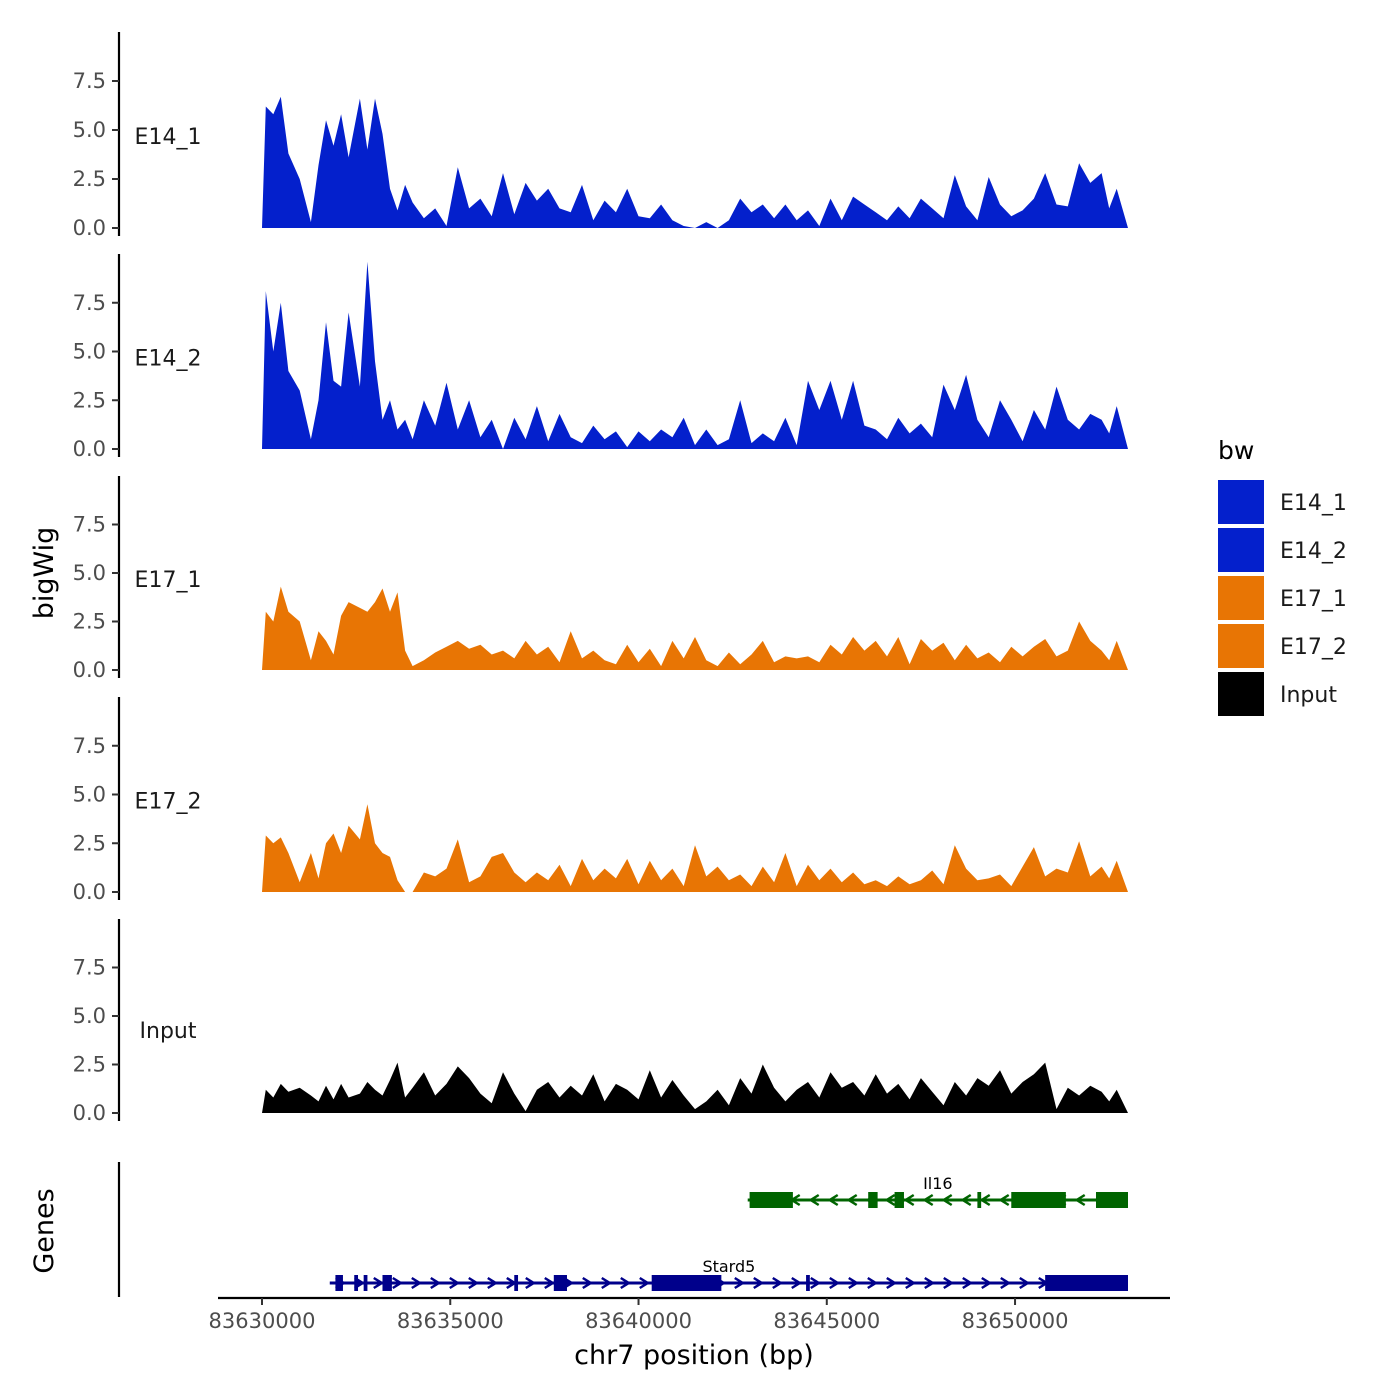  Describe the element at coordinates (600, 1022) in the screenshot. I see `track-Input: 0.0 2.5 5.0 7.5 Input` at that location.